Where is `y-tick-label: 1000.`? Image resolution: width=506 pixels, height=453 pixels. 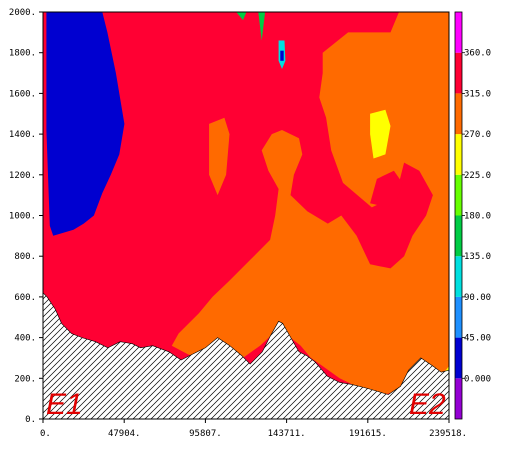 y-tick-label: 1000. is located at coordinates (22, 217).